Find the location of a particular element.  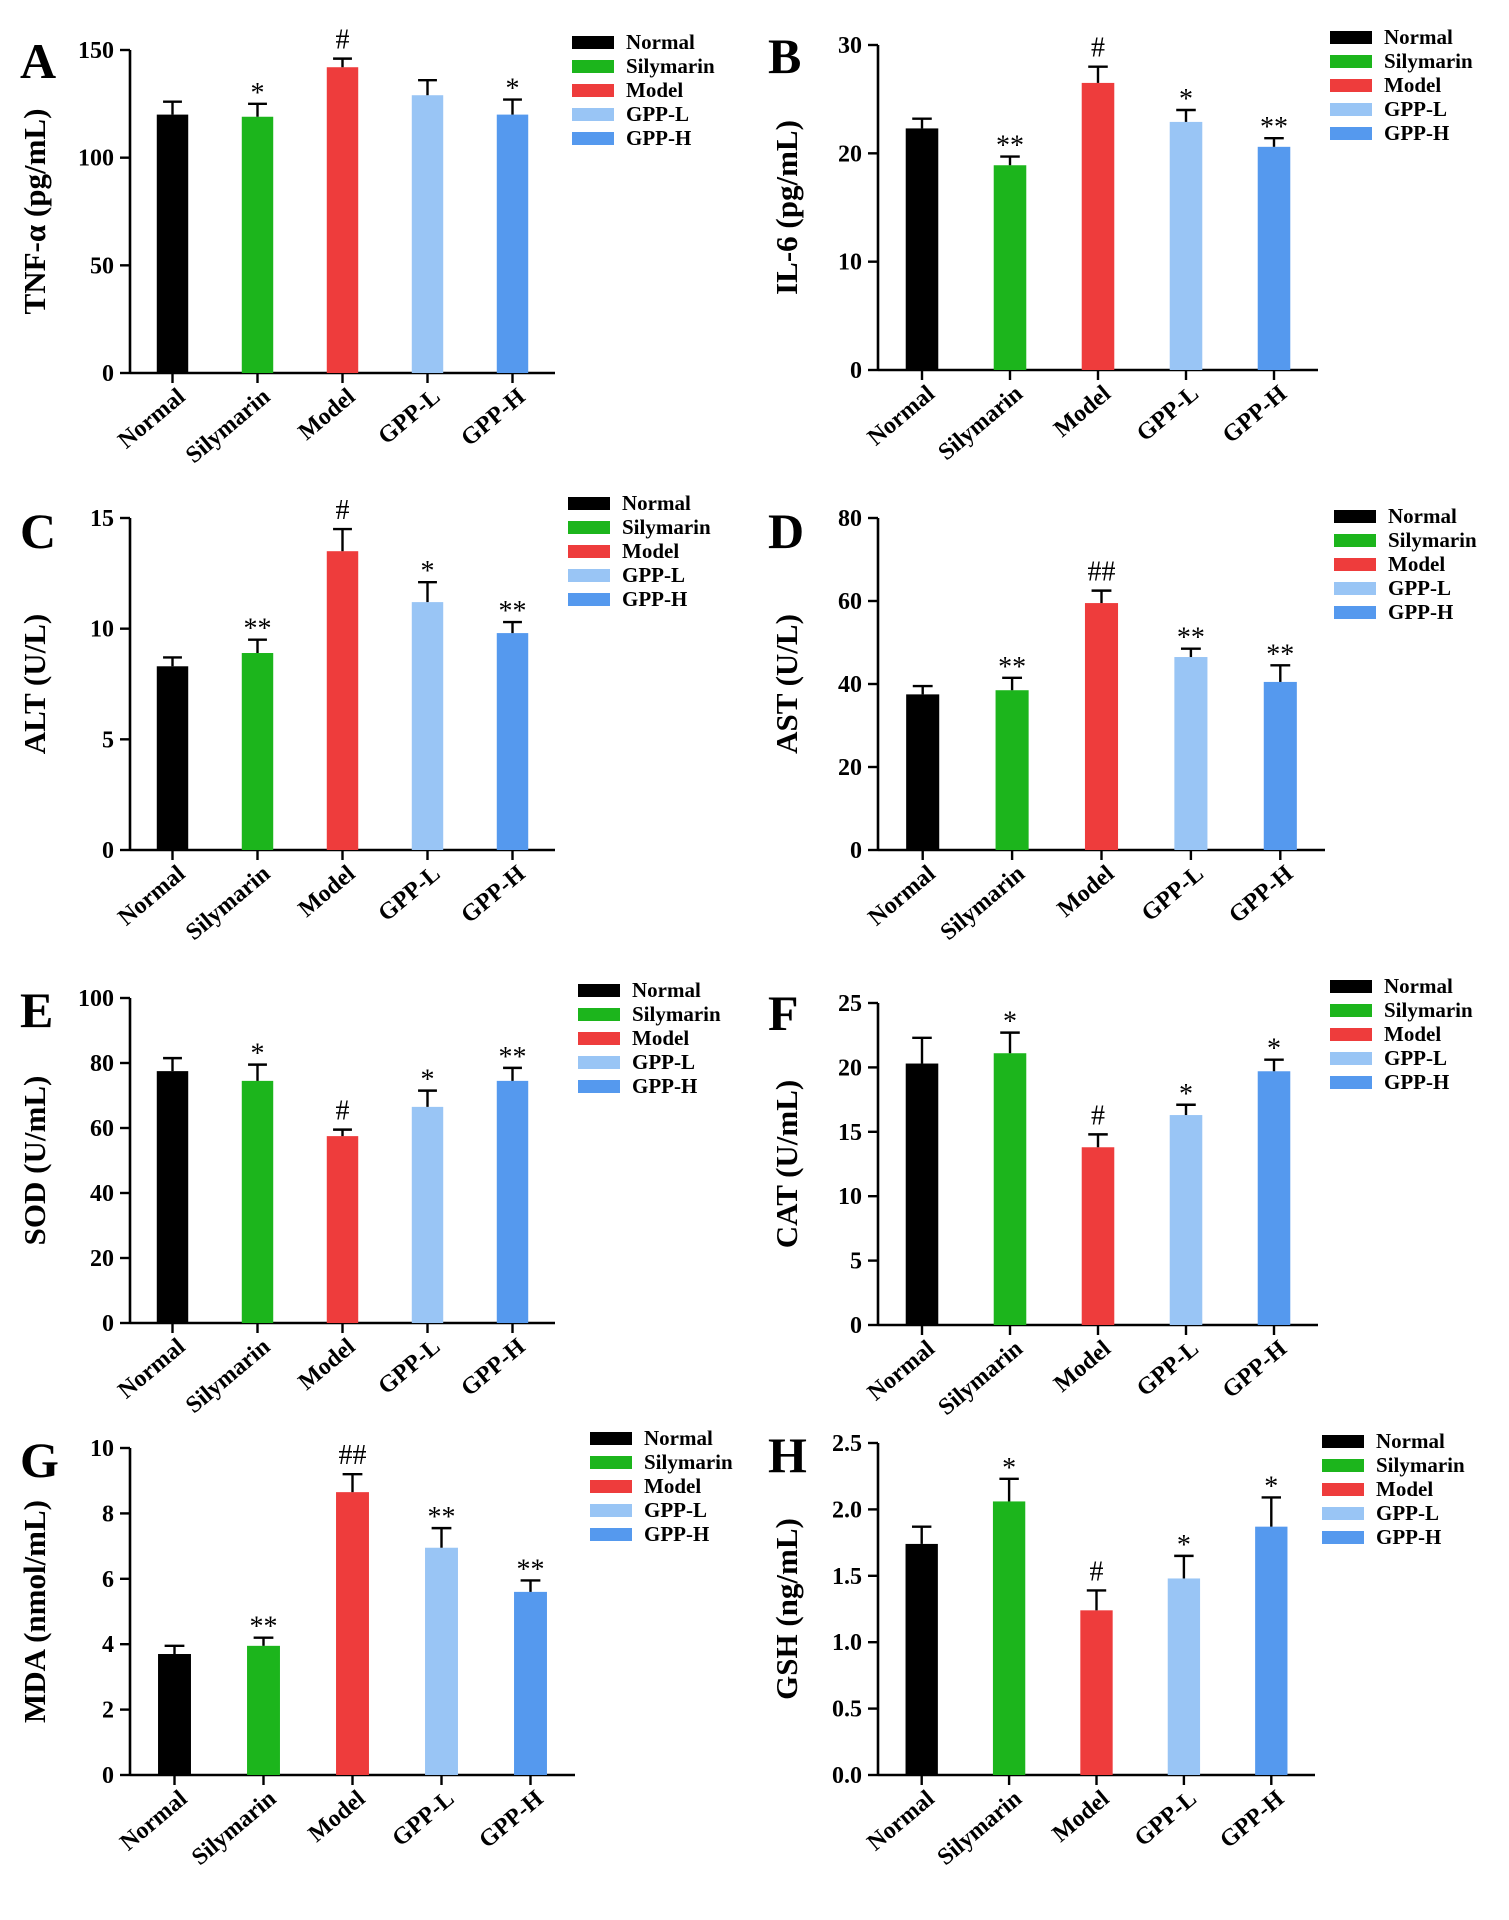

panel-letter: F is located at coordinates (783, 1013).